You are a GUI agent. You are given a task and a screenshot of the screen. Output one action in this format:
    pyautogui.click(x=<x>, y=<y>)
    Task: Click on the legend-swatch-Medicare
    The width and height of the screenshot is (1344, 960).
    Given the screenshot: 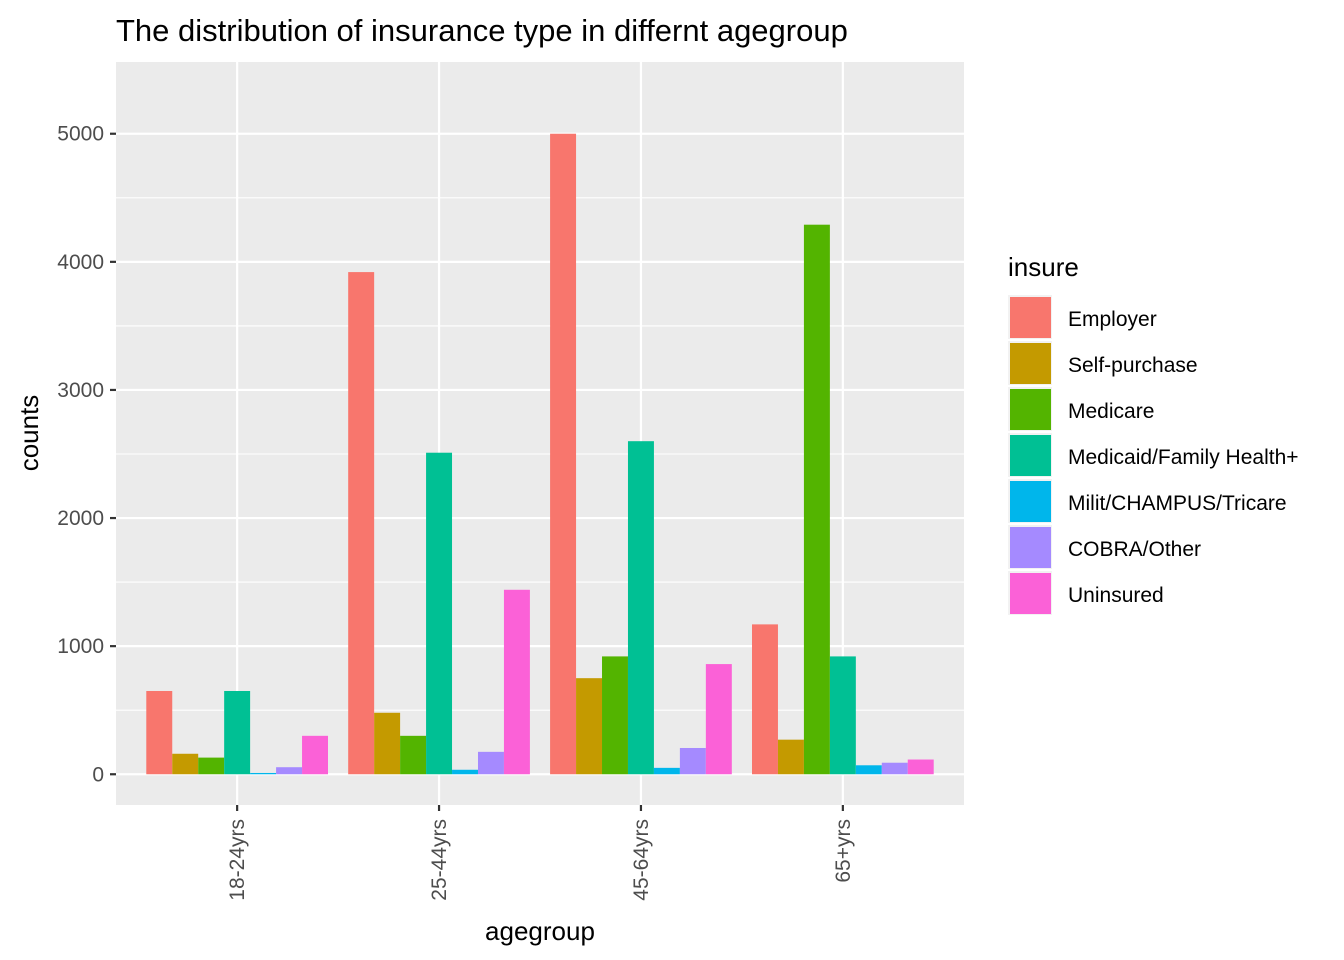 What is the action you would take?
    pyautogui.click(x=1030, y=409)
    